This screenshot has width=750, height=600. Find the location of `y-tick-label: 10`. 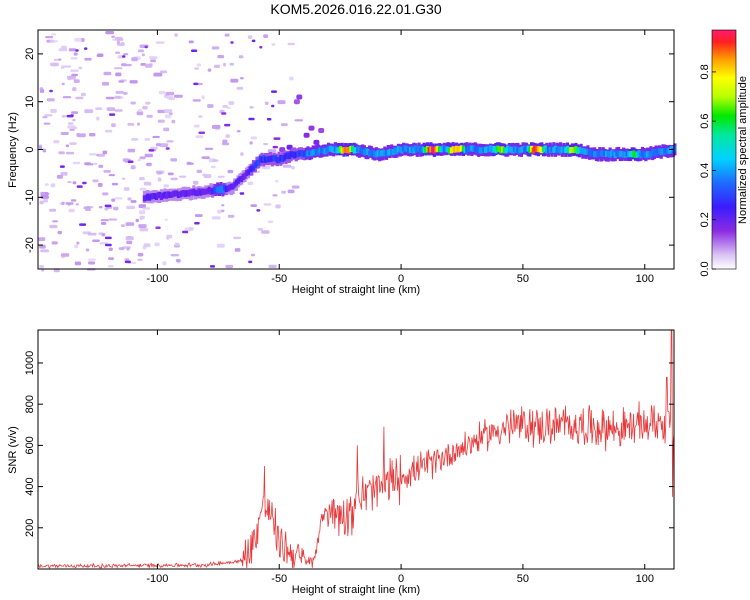

y-tick-label: 10 is located at coordinates (30, 102).